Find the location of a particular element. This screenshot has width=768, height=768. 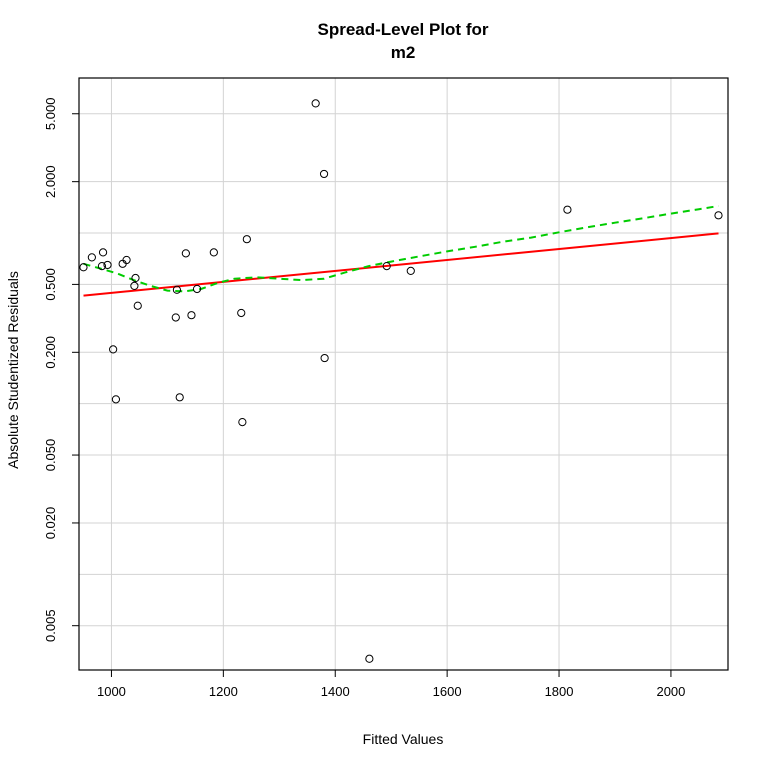

x-tick-label: 1200 is located at coordinates (223, 691).